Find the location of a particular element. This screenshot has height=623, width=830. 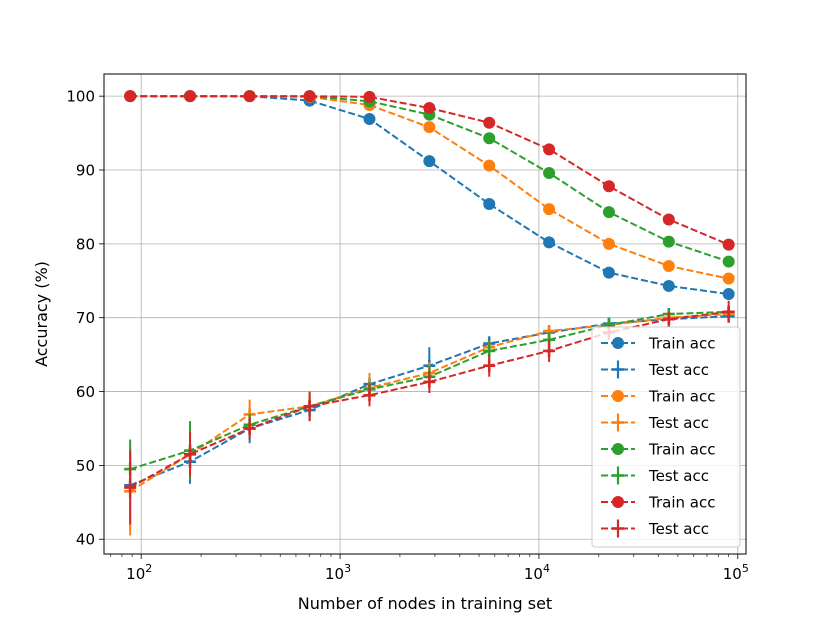

y-tick-label: 80 is located at coordinates (85, 244).